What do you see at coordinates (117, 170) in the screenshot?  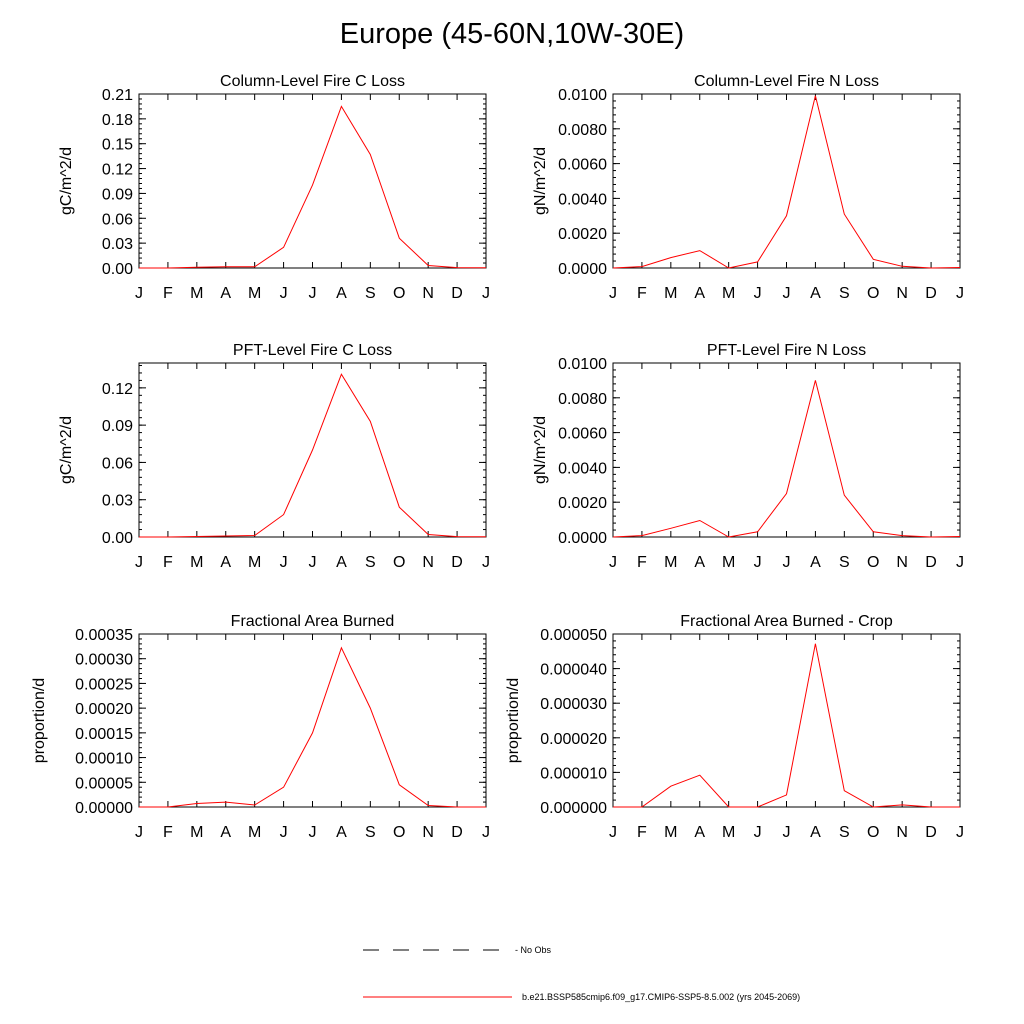 I see `y-tick-label: 0.12` at bounding box center [117, 170].